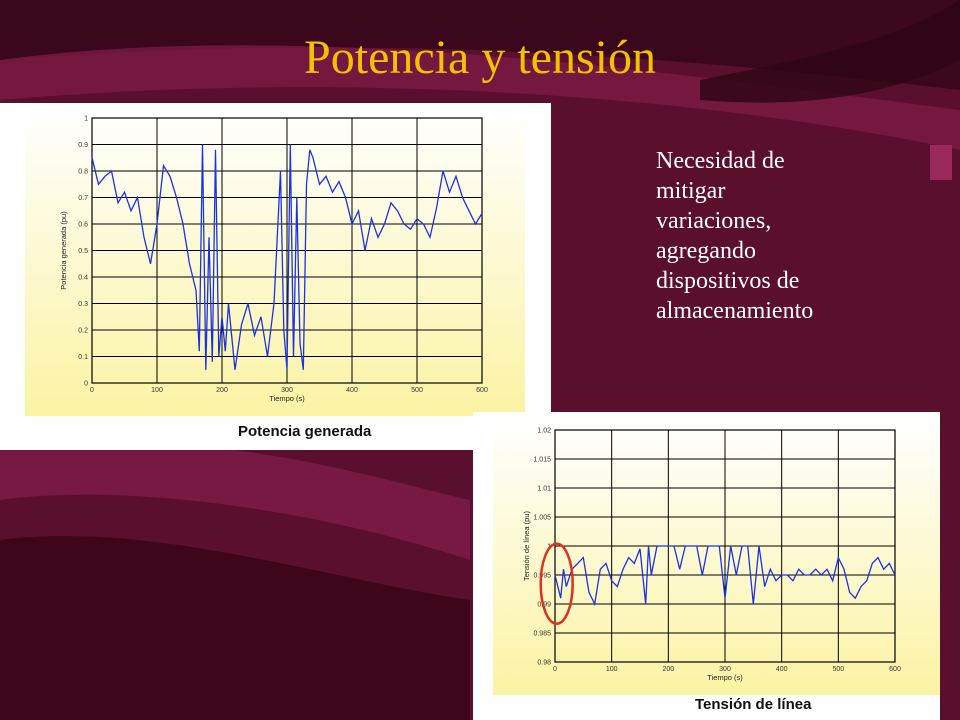 The height and width of the screenshot is (720, 960). Describe the element at coordinates (83, 225) in the screenshot. I see `y-tick-label: 0.6` at that location.